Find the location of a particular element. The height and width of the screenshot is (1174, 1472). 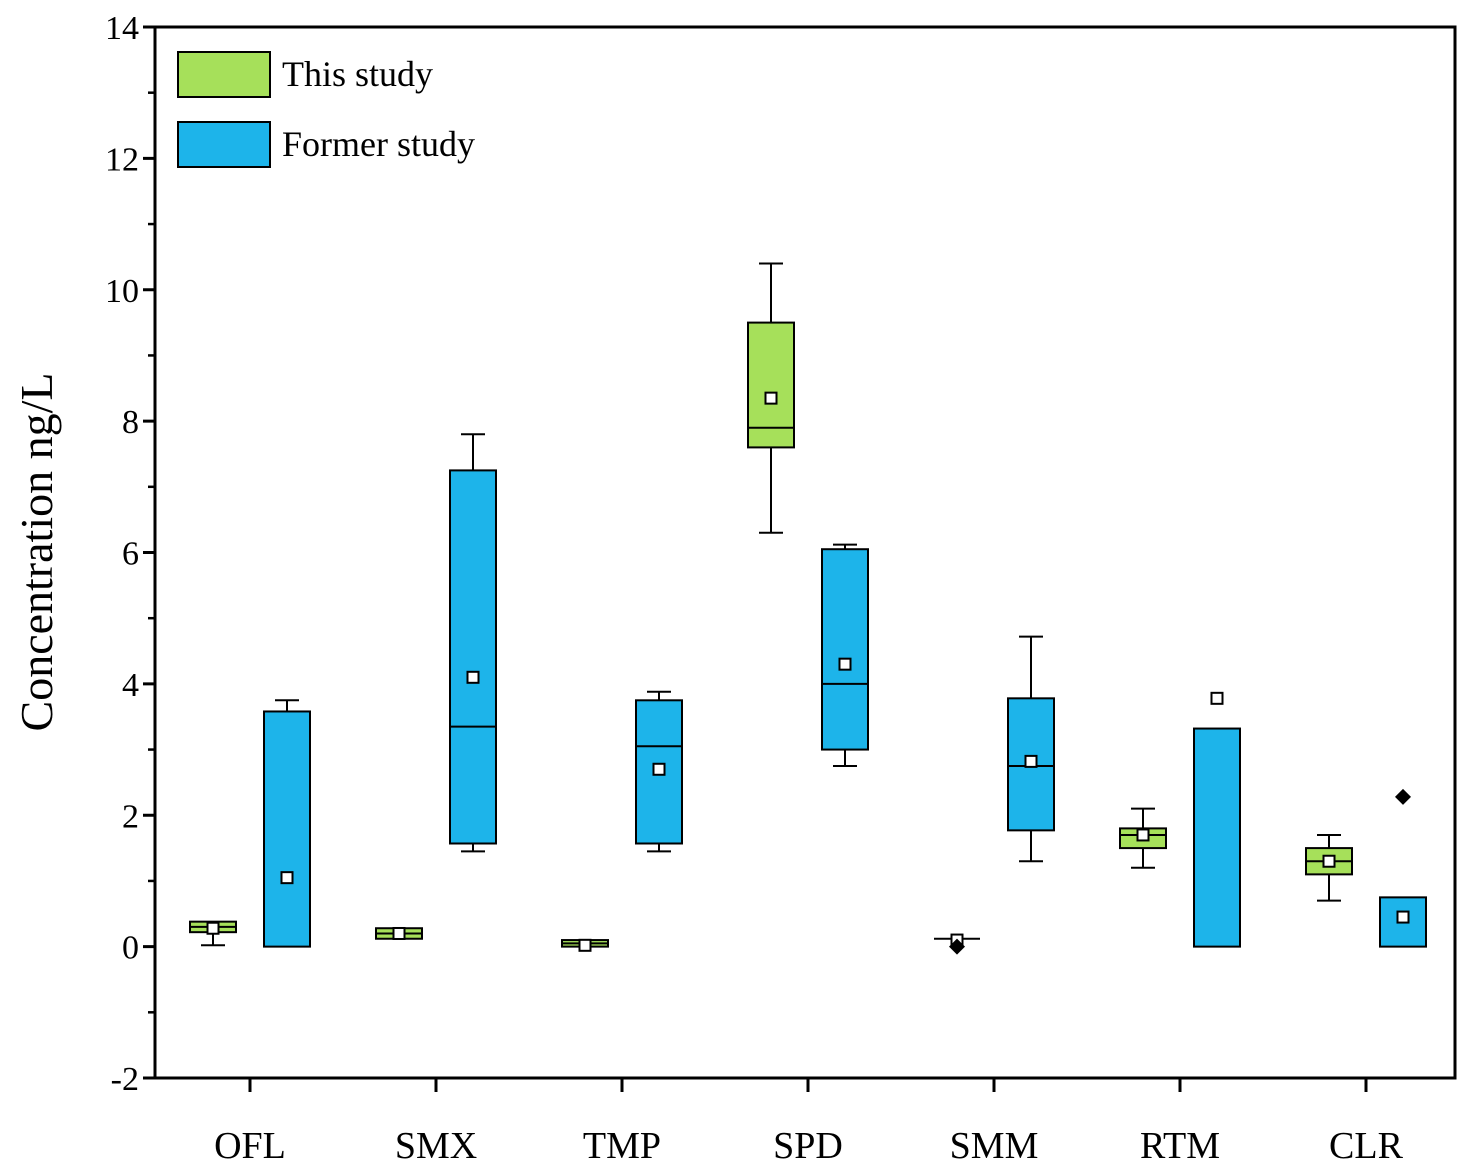

x-tick-label: SPD is located at coordinates (808, 1146).